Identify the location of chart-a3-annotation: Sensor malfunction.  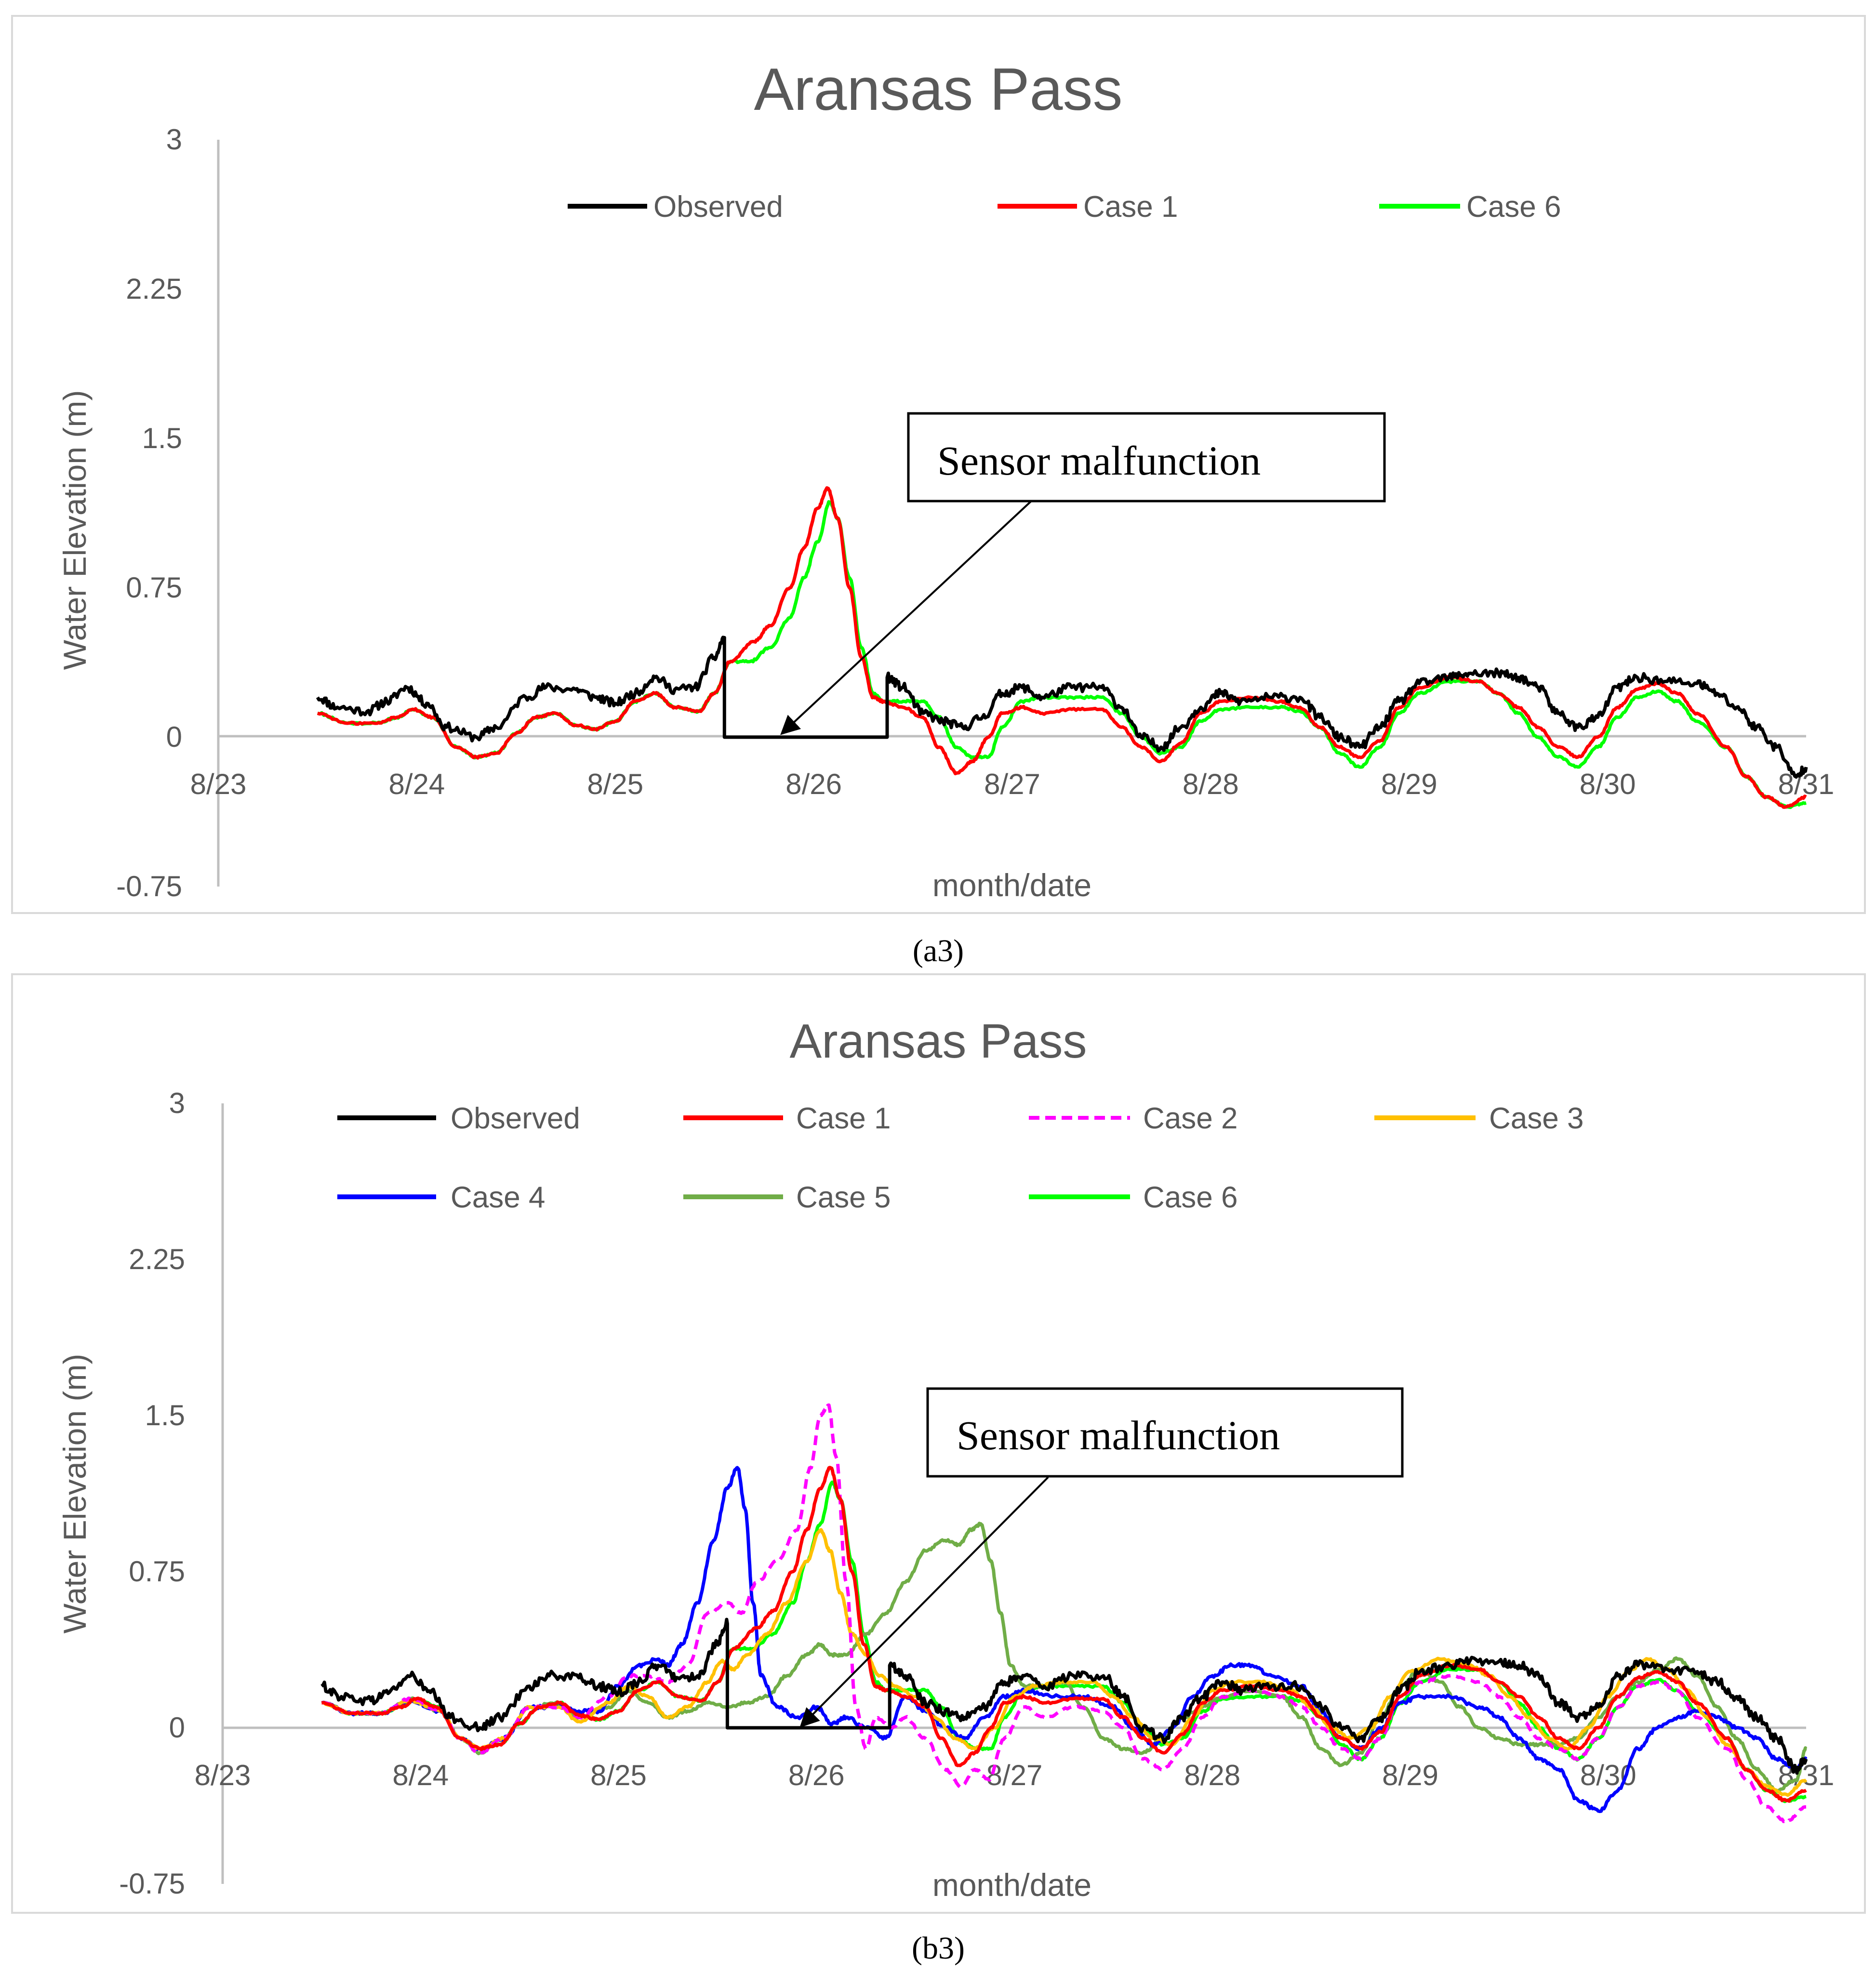
(1083, 573).